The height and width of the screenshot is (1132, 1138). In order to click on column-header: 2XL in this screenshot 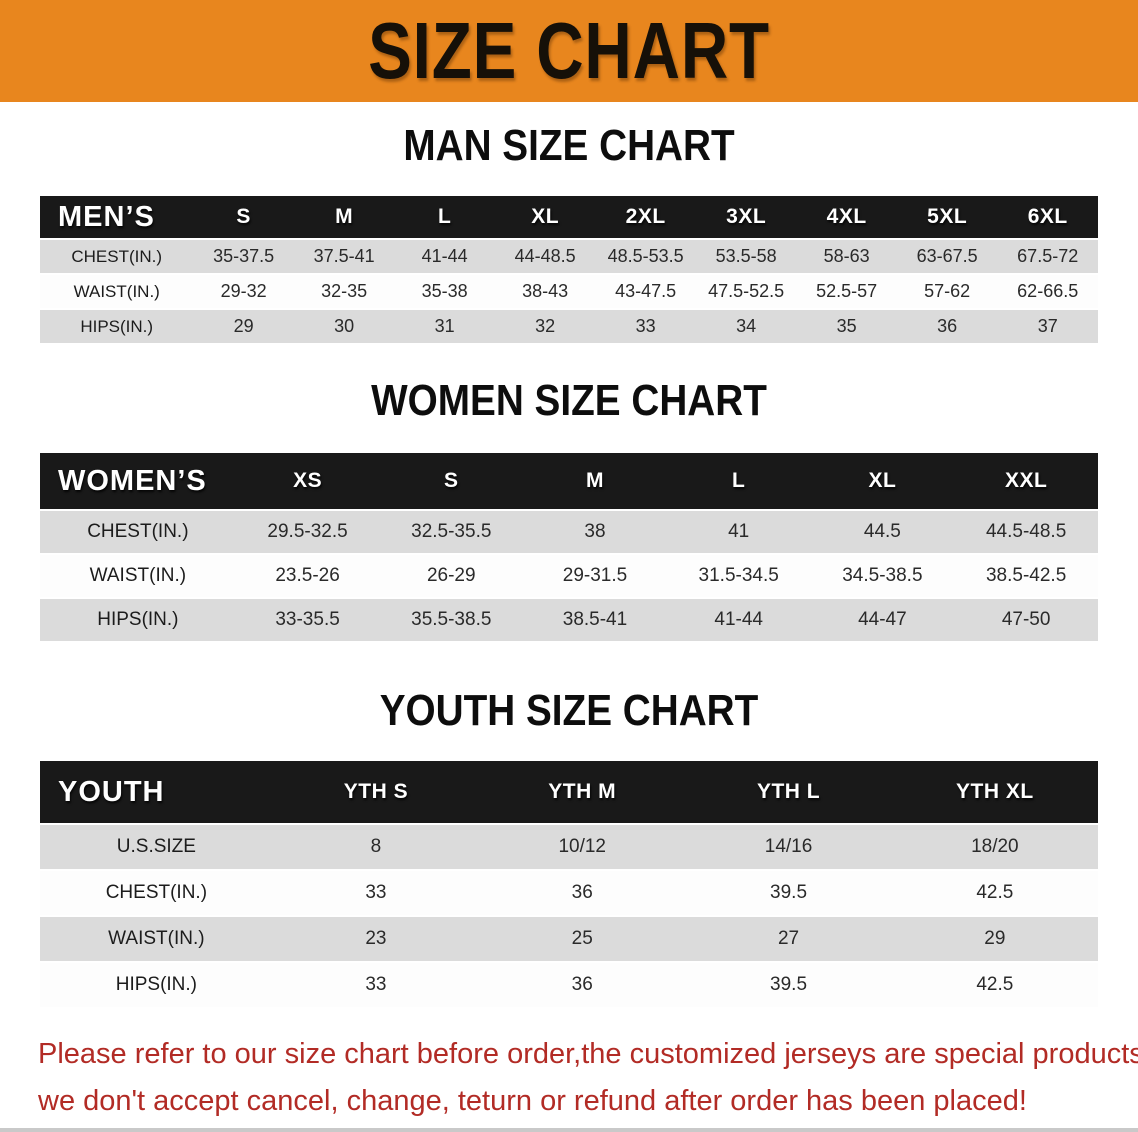, I will do `click(645, 217)`.